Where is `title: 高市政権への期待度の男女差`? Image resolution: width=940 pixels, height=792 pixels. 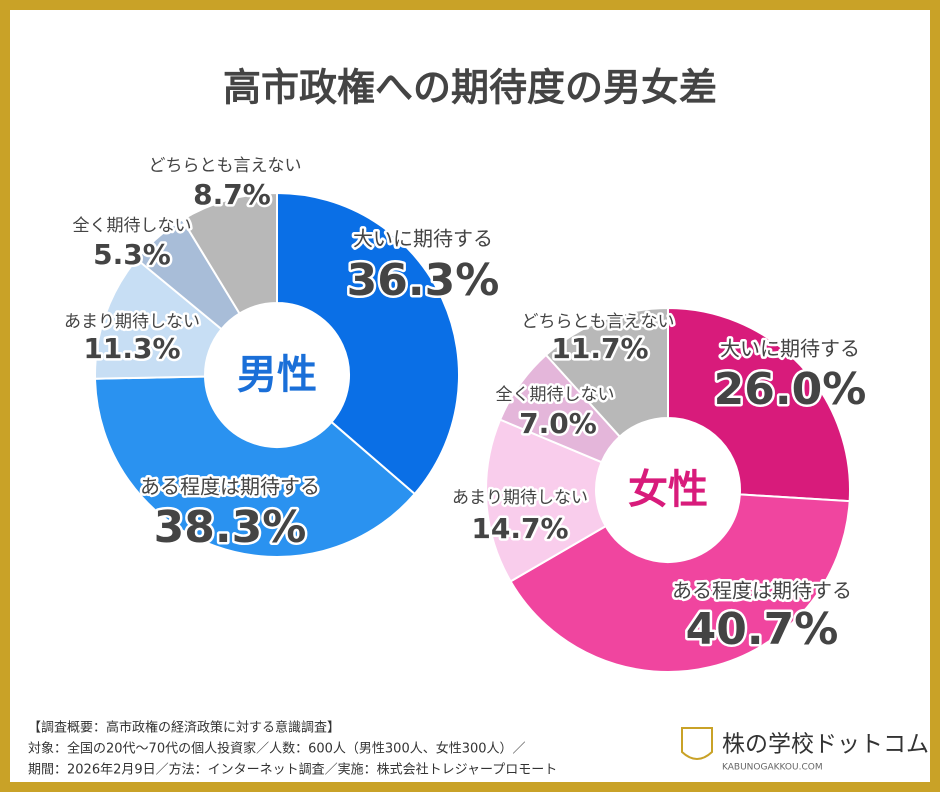
title: 高市政権への期待度の男女差 is located at coordinates (470, 88).